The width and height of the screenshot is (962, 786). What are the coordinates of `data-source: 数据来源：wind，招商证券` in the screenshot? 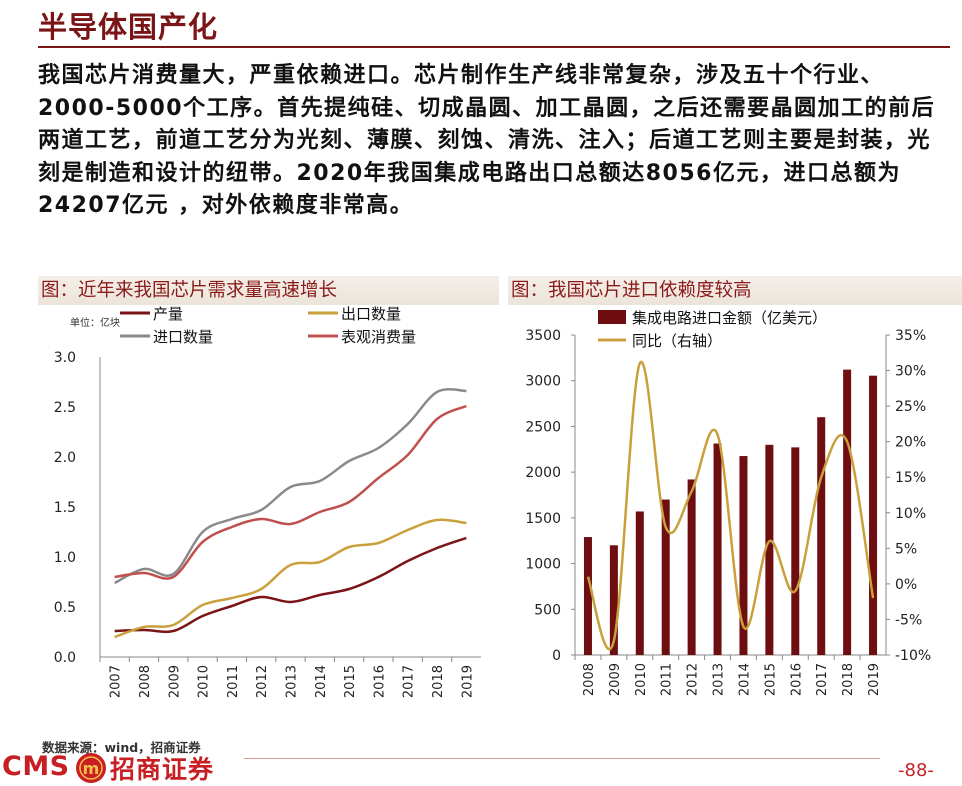 It's located at (121, 747).